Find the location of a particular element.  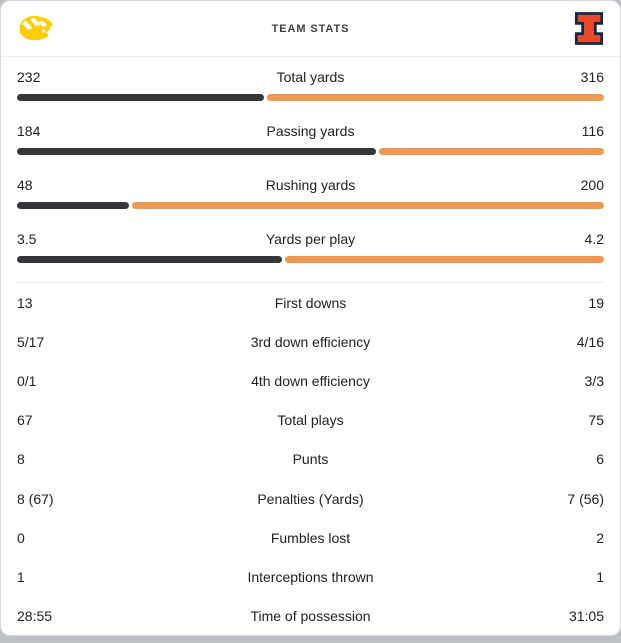

panel-title: TEAM STATS is located at coordinates (310, 28).